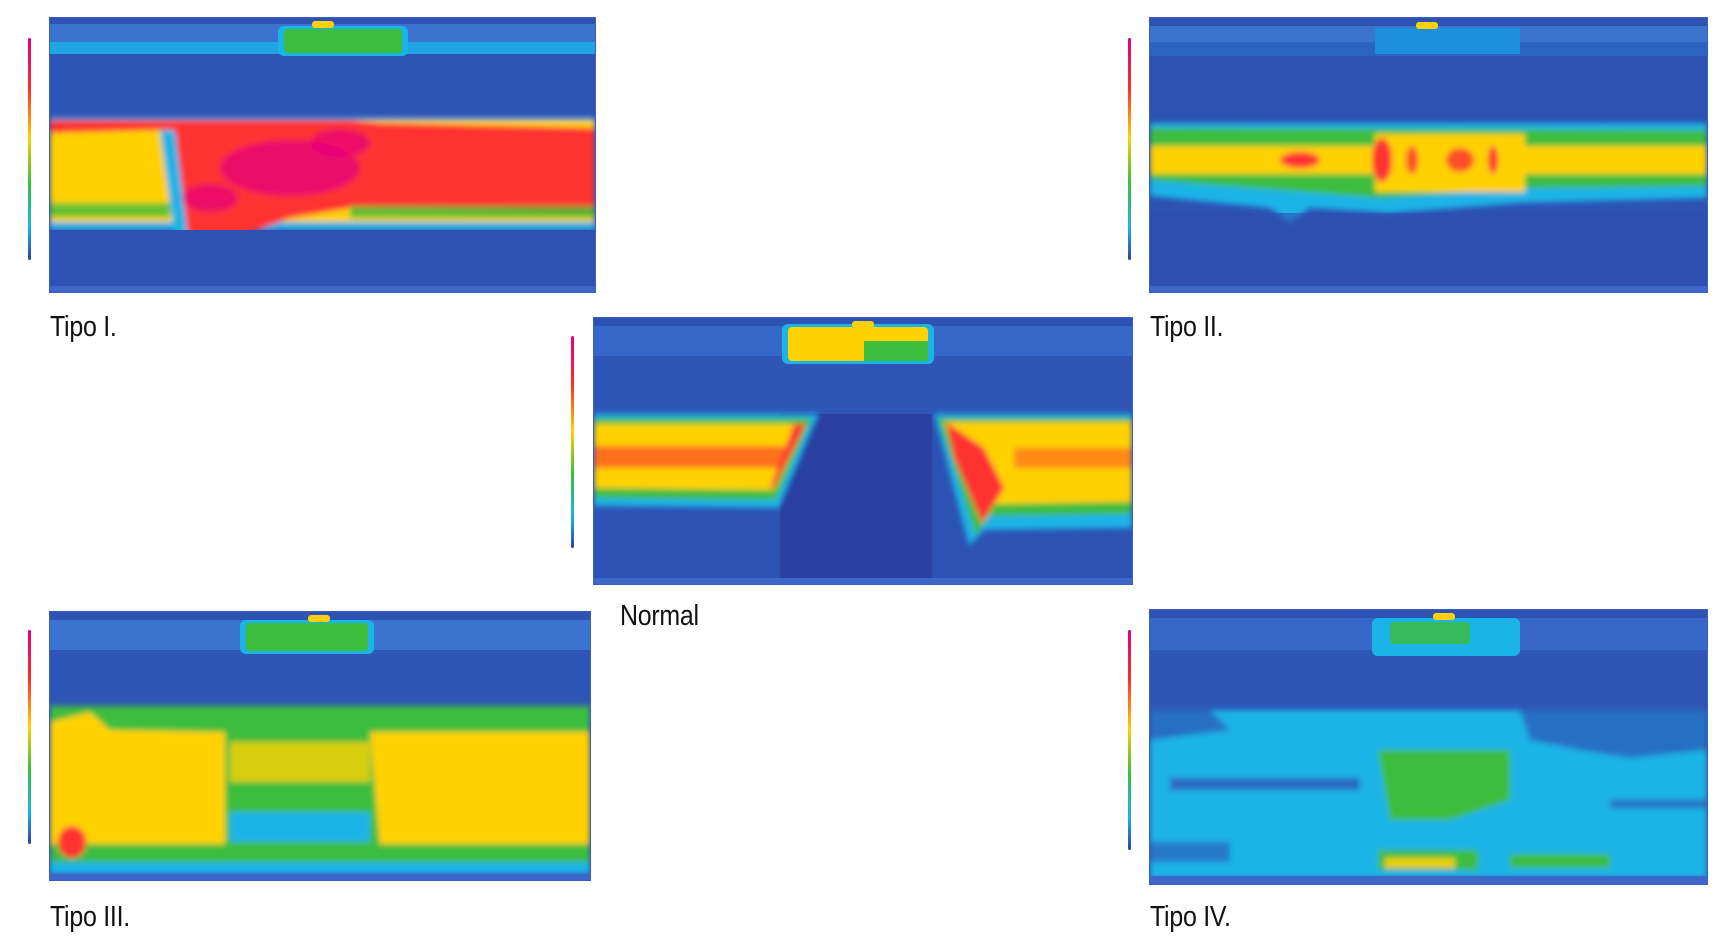 The image size is (1722, 951). I want to click on tipo-2-topography, so click(1428, 155).